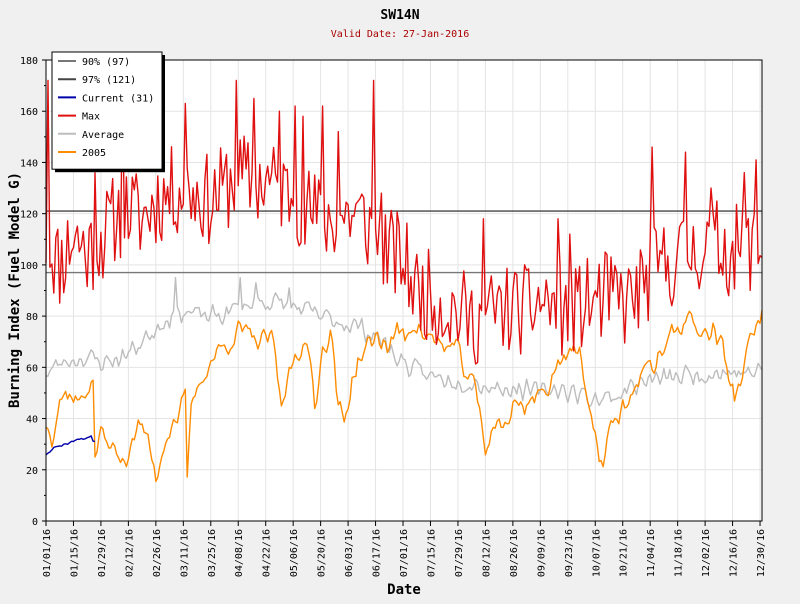 This screenshot has width=800, height=604. I want to click on x-tick-label: 08/12/16, so click(486, 553).